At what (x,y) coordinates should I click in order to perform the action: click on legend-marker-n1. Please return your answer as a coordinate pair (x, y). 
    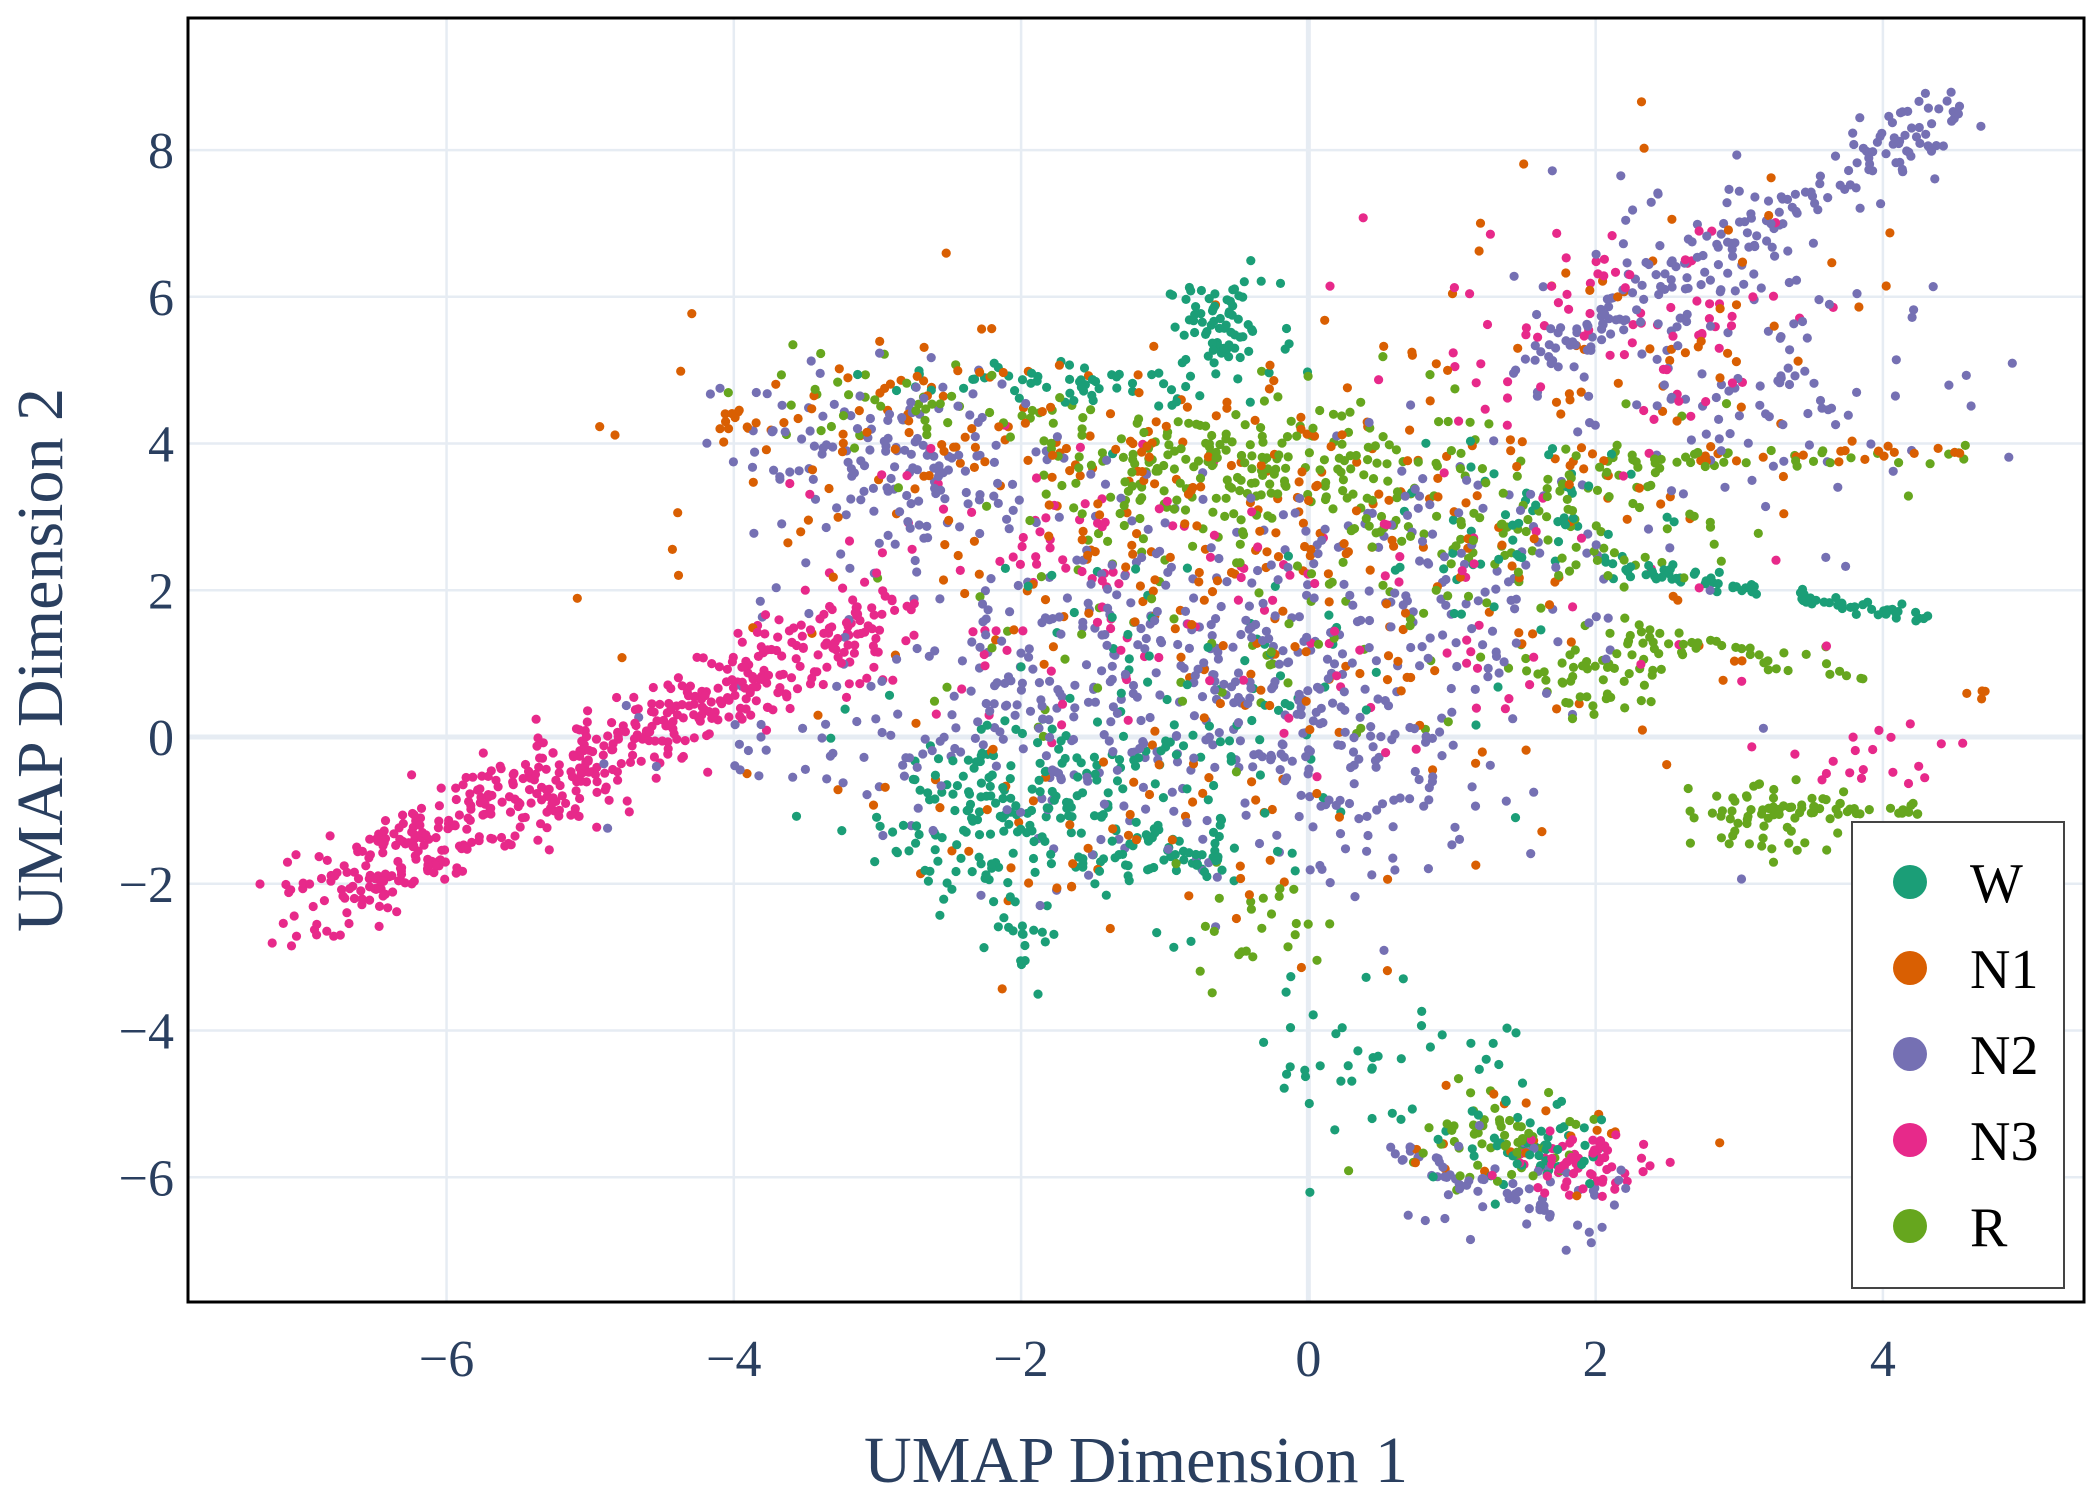
    Looking at the image, I should click on (1910, 968).